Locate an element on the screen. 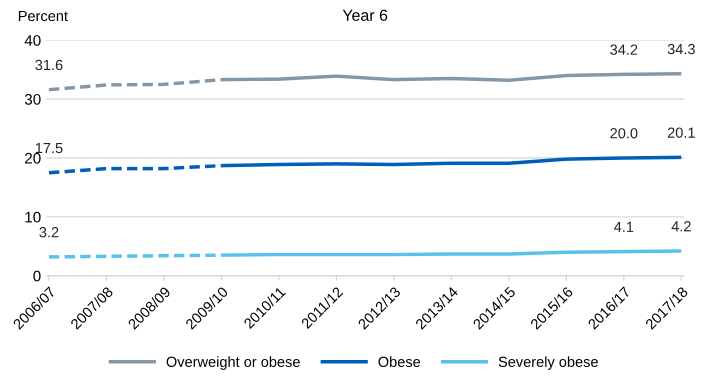 The height and width of the screenshot is (383, 709). y-tick-label: 20 is located at coordinates (33, 158).